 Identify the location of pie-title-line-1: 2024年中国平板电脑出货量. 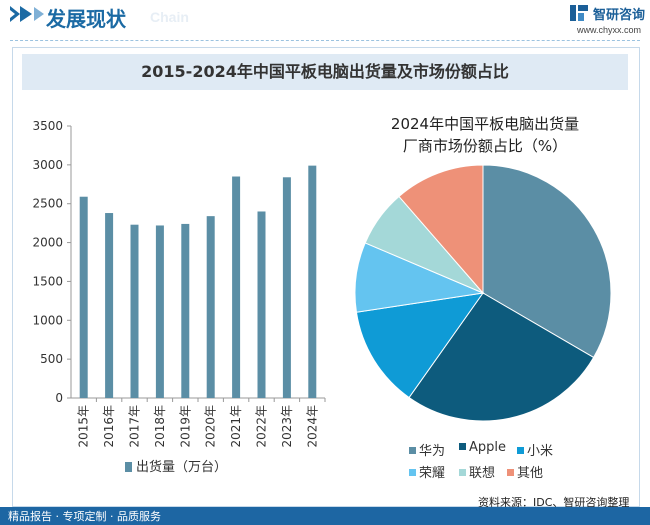
(485, 124).